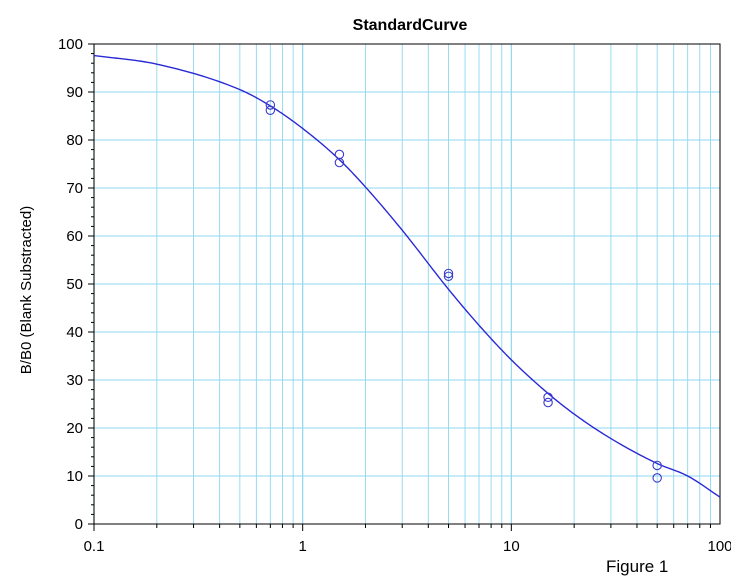 This screenshot has width=731, height=580. I want to click on x-tick-label: 1, so click(302, 546).